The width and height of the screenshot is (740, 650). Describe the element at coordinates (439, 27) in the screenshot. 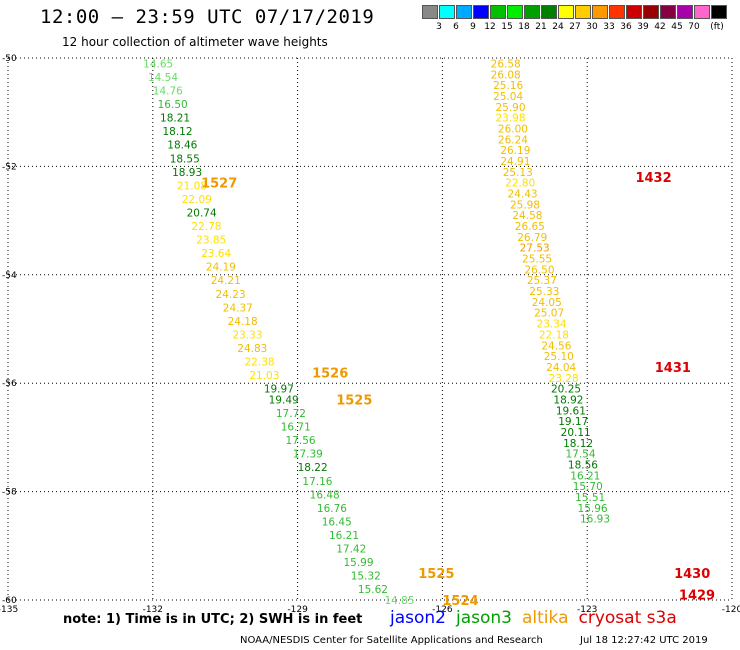

I see `colorbar-label: 3` at that location.